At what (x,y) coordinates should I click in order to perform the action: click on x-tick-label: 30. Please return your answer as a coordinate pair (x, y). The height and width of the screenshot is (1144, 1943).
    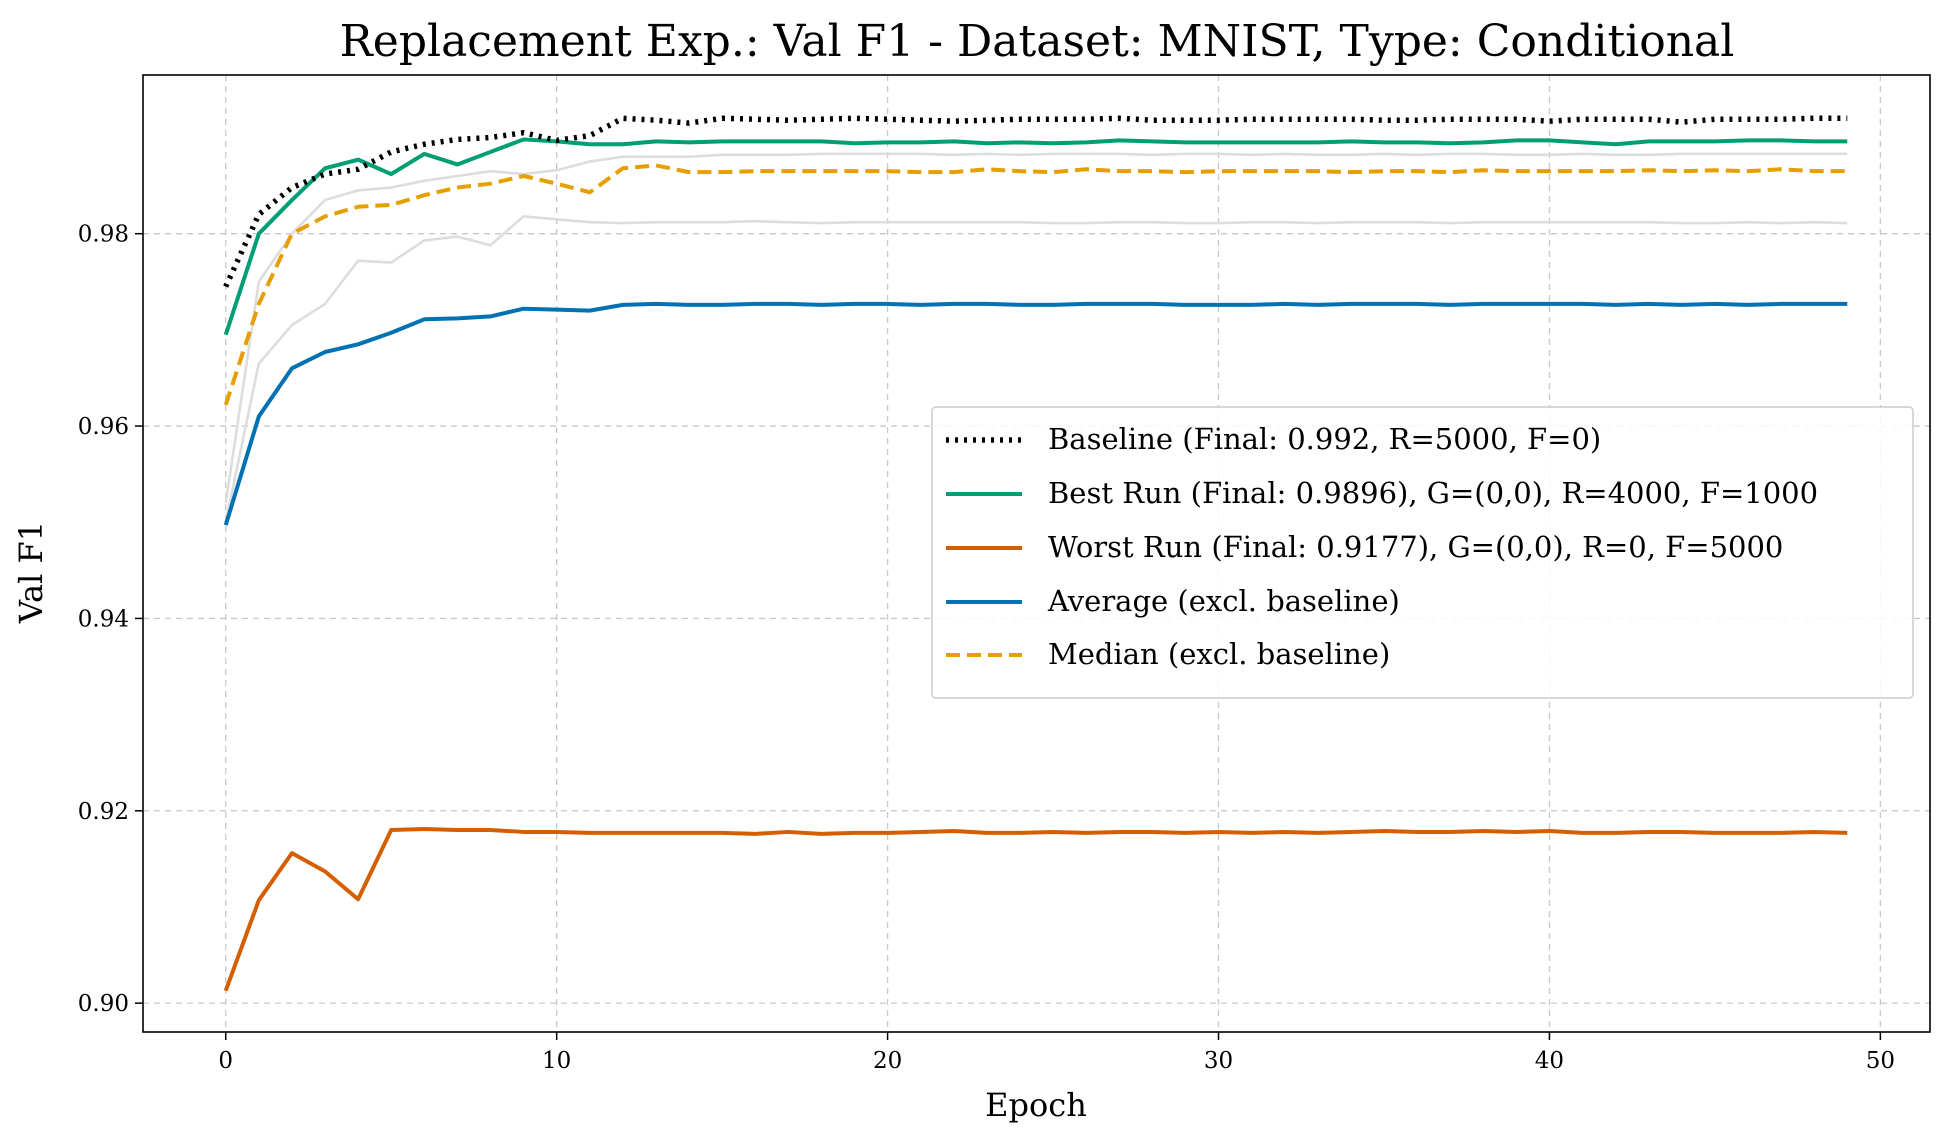
    Looking at the image, I should click on (1218, 1061).